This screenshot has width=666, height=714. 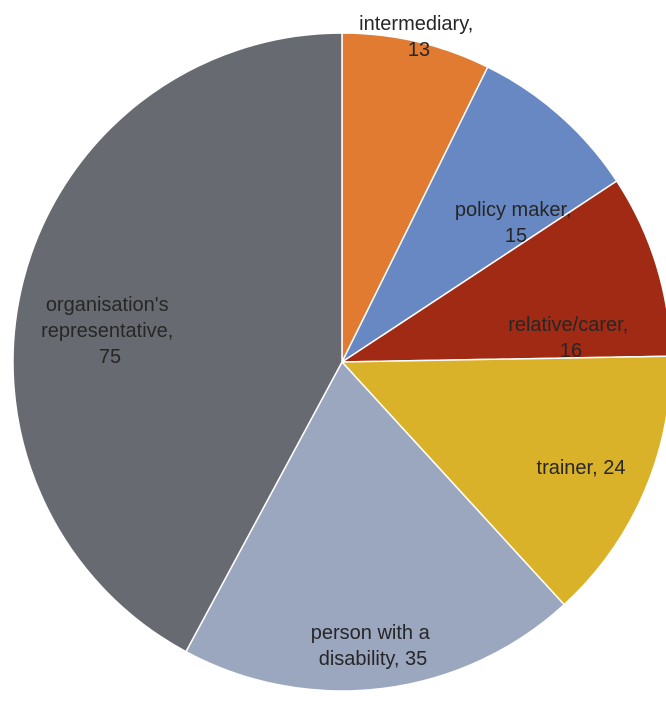 What do you see at coordinates (415, 197) in the screenshot?
I see `pie-slice-intermediary` at bounding box center [415, 197].